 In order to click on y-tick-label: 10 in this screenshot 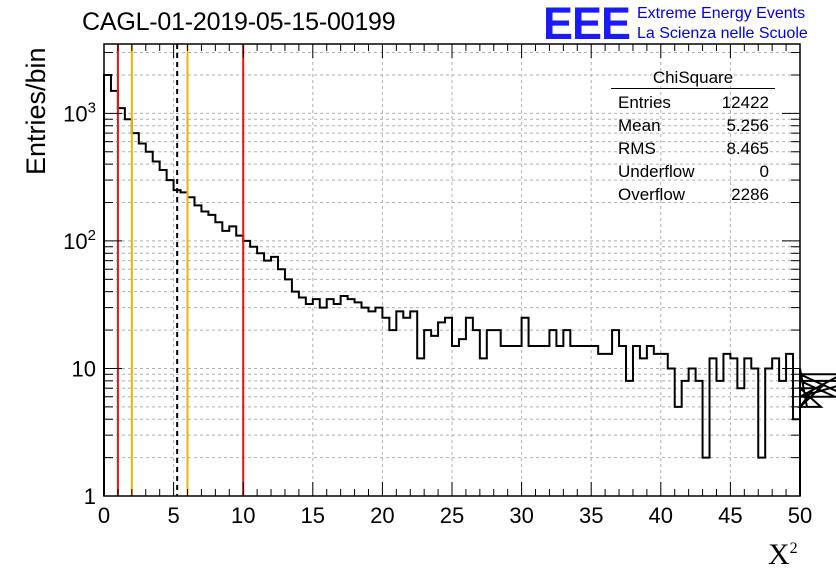, I will do `click(84, 368)`.